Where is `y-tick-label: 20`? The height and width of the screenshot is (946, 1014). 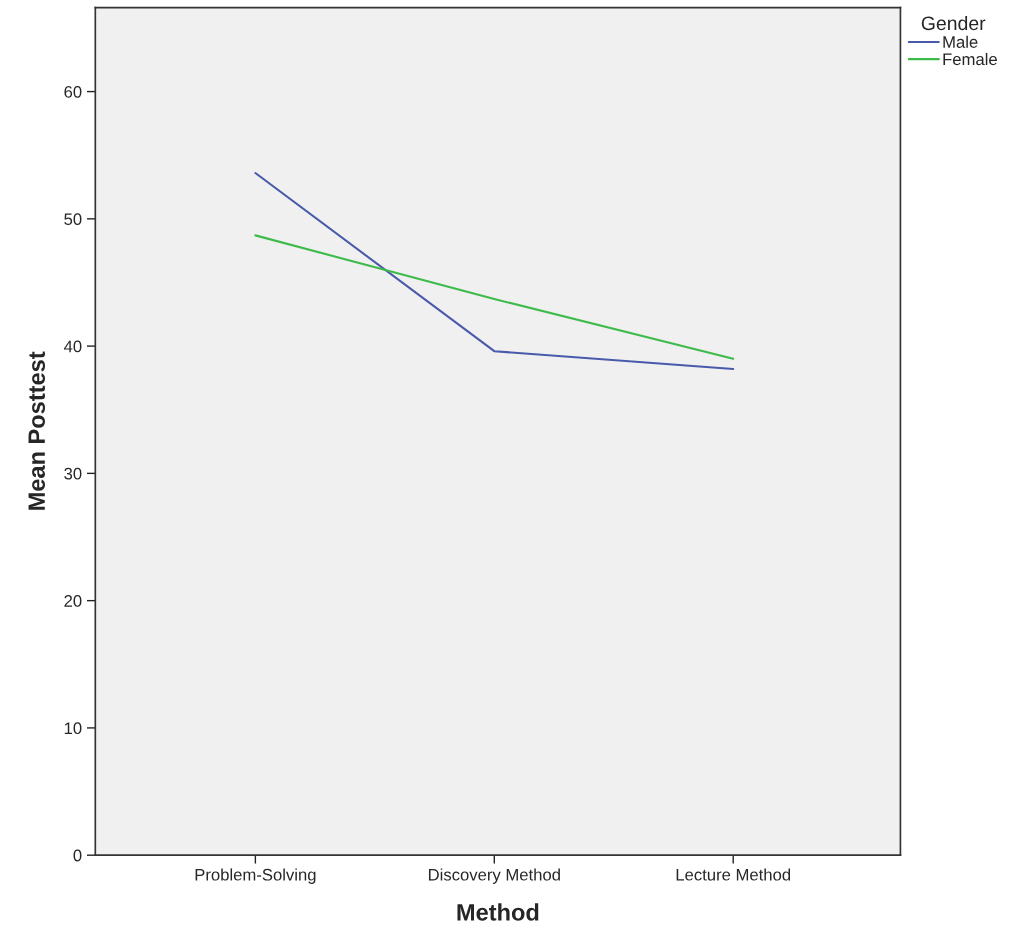
y-tick-label: 20 is located at coordinates (73, 601).